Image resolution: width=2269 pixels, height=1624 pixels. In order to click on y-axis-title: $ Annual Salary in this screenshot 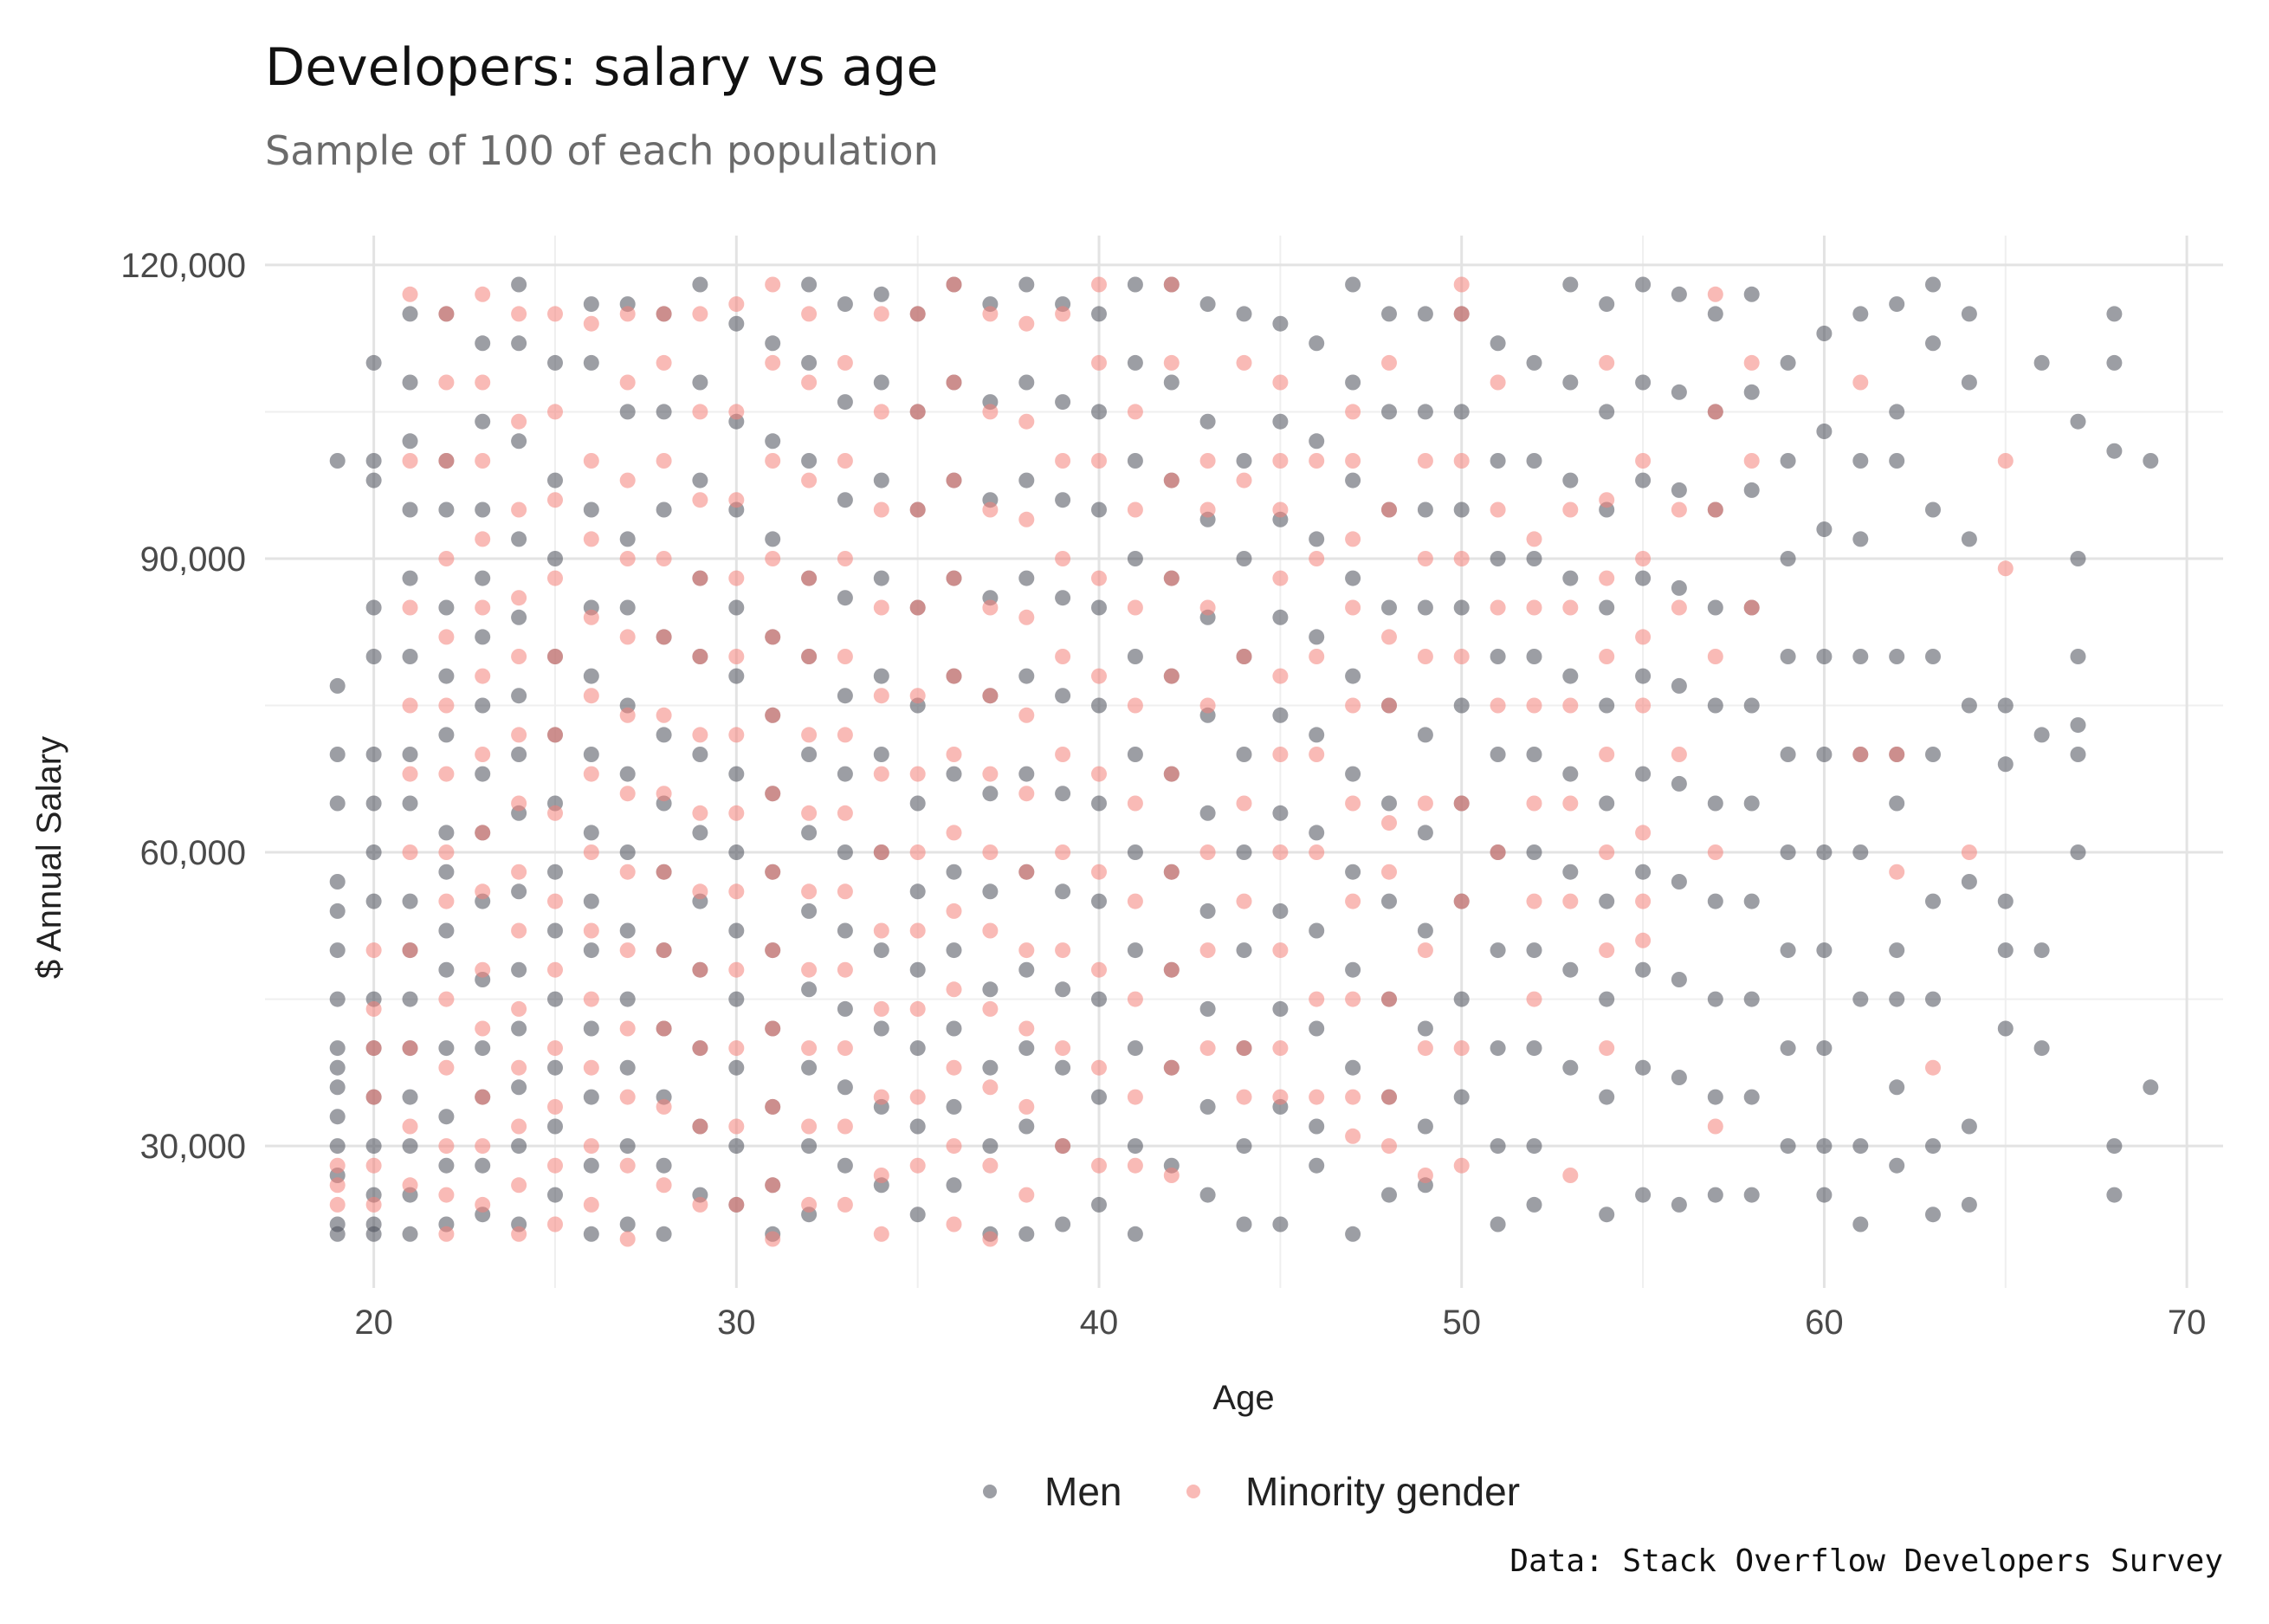, I will do `click(49, 857)`.